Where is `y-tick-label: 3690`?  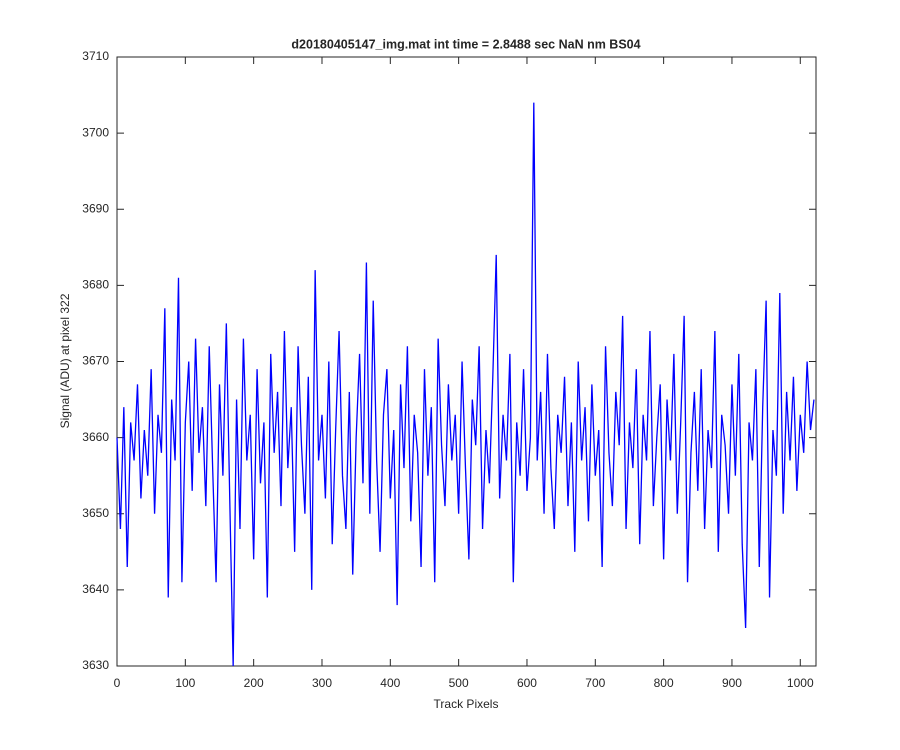
y-tick-label: 3690 is located at coordinates (95, 208).